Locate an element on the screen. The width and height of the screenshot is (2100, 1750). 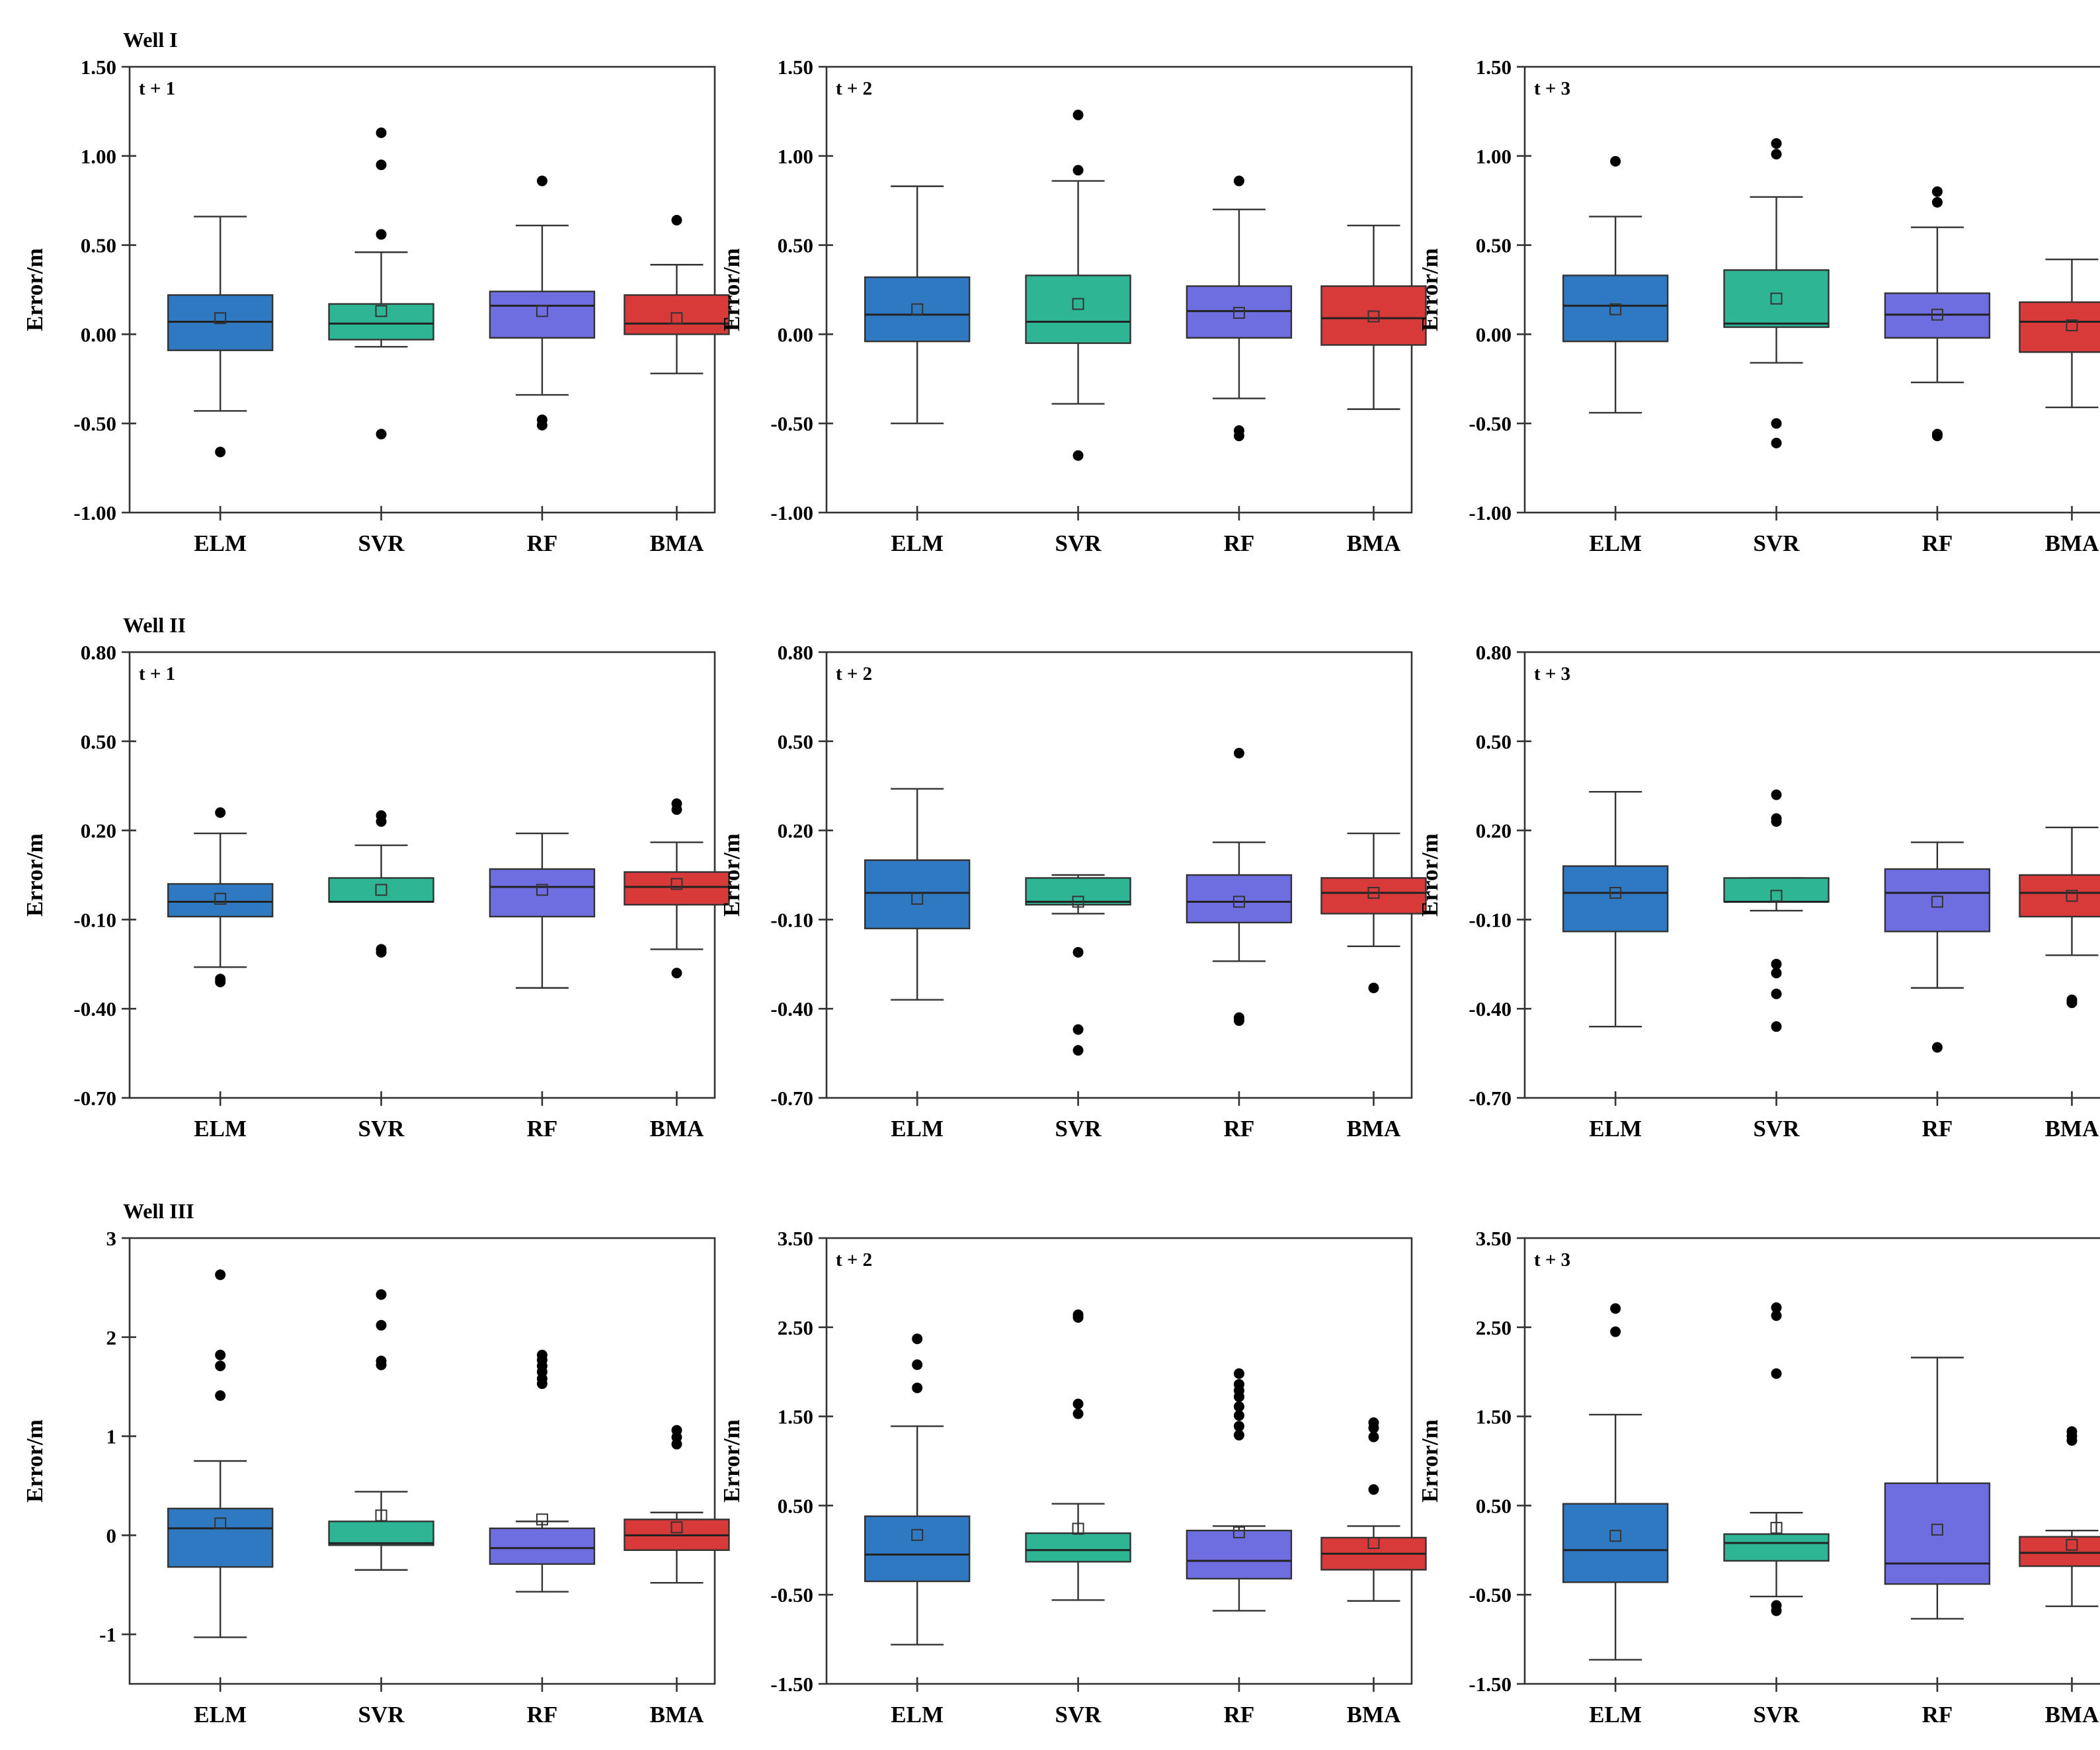
y-tick-label: 2.50 is located at coordinates (796, 1327).